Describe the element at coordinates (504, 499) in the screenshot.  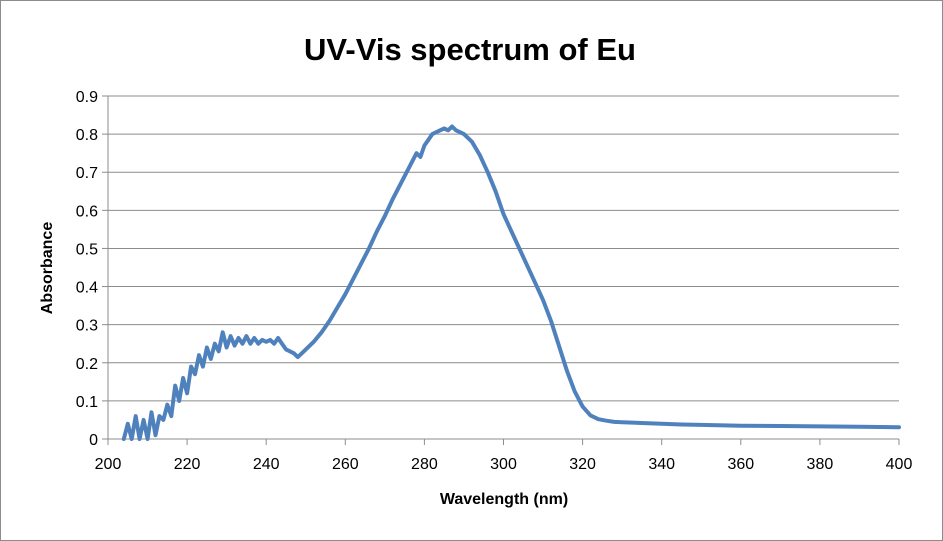
I see `x-axis-label: Wavelength (nm)` at that location.